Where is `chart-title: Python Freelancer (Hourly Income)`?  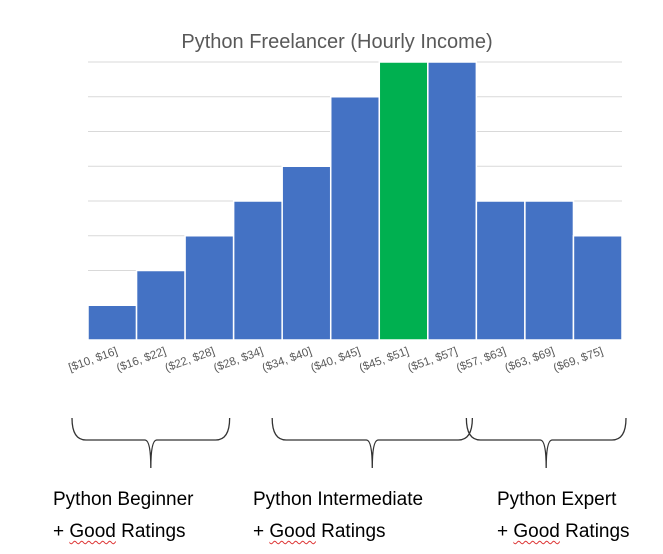 chart-title: Python Freelancer (Hourly Income) is located at coordinates (336, 42).